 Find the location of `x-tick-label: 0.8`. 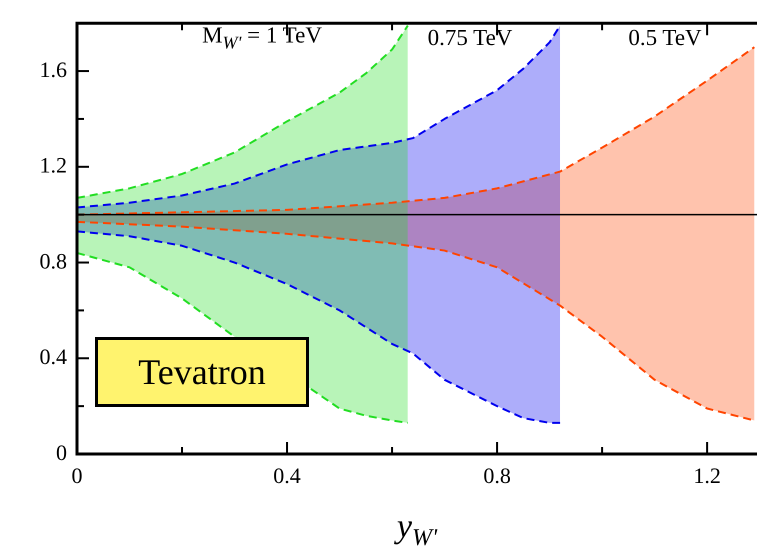

x-tick-label: 0.8 is located at coordinates (497, 475).